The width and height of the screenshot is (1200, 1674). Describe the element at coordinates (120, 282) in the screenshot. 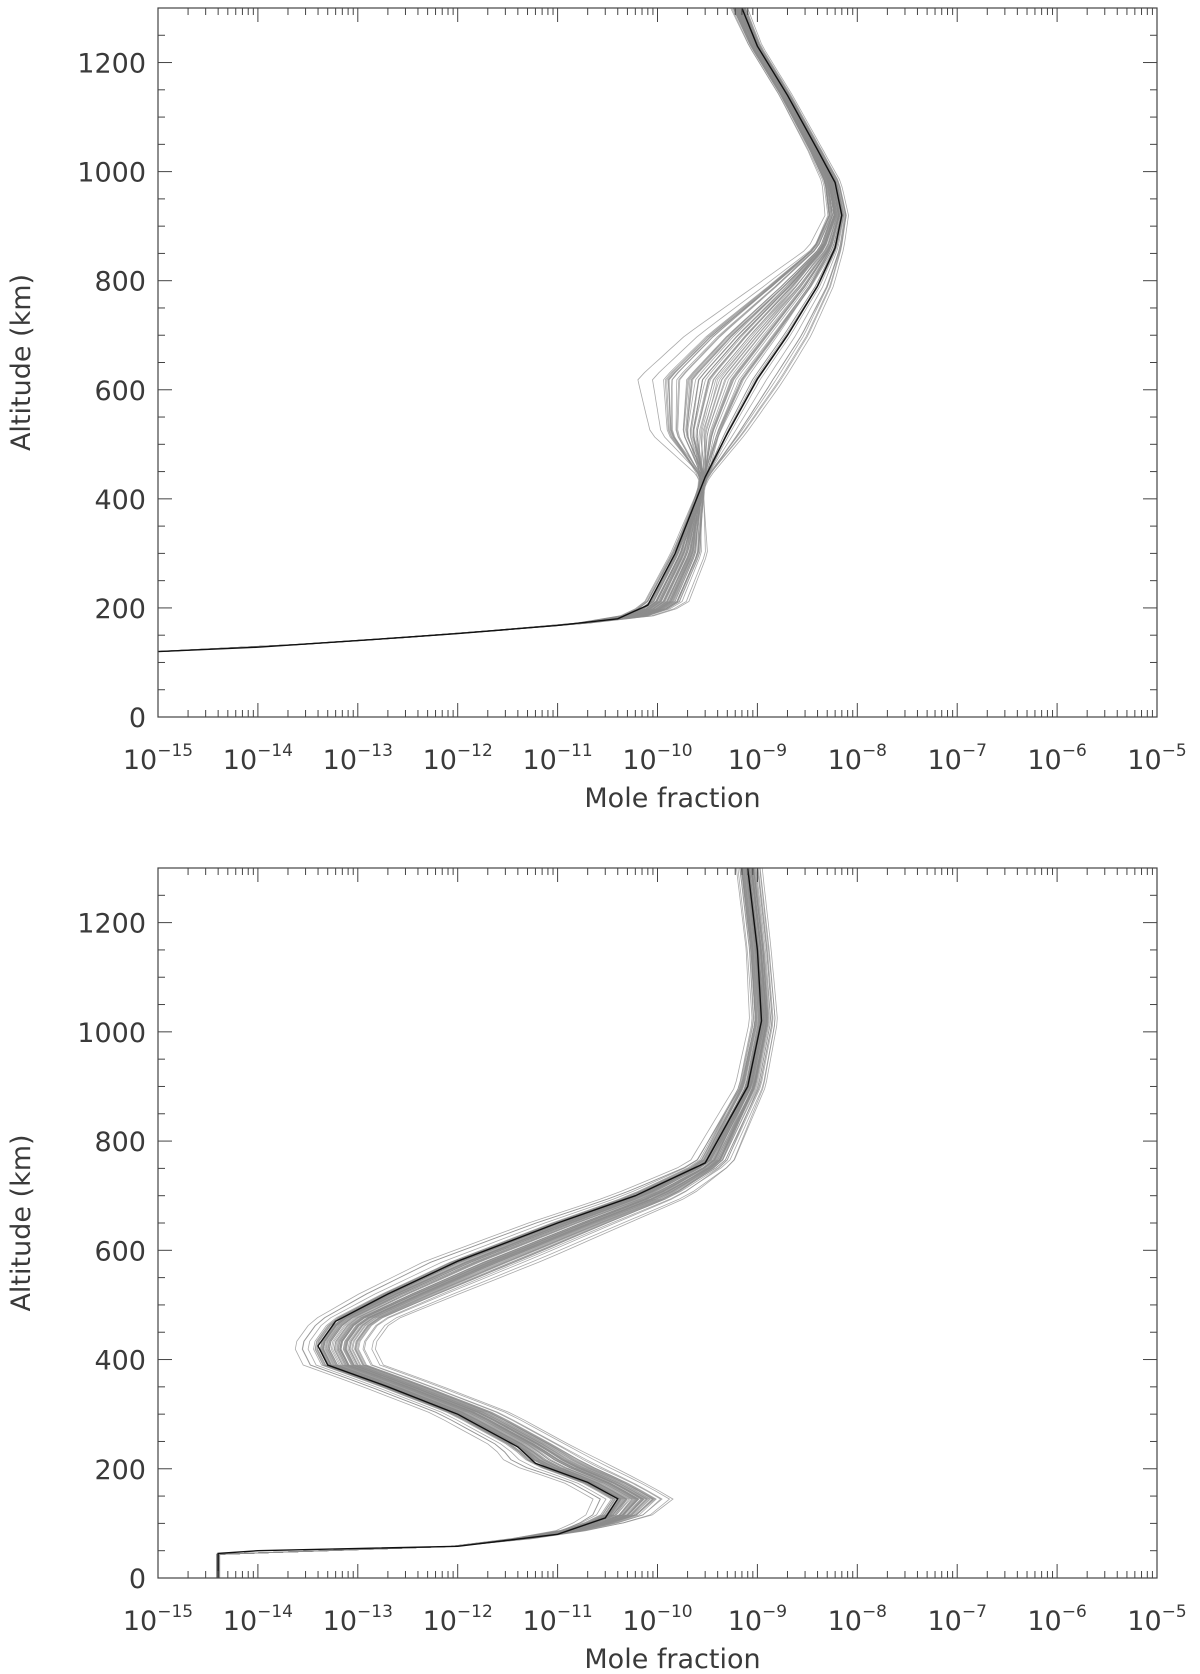

I see `y-tick-label: 800` at that location.